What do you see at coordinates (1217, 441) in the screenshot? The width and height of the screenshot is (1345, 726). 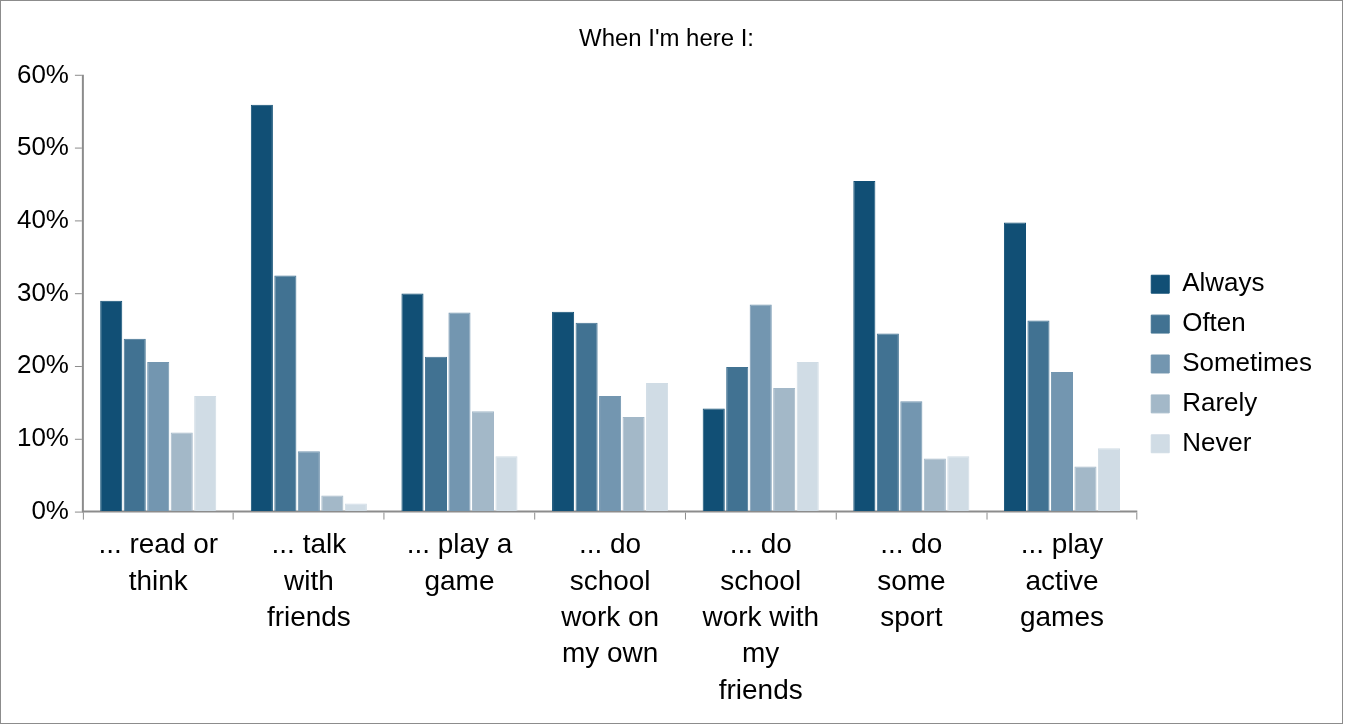 I see `legend-label: Never` at bounding box center [1217, 441].